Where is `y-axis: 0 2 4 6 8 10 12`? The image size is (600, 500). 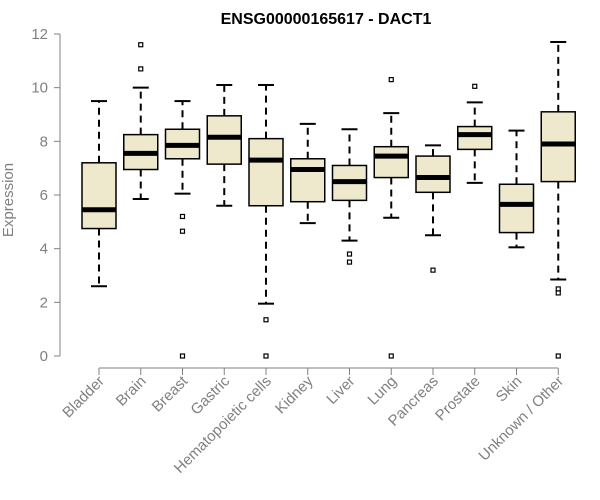
y-axis: 0 2 4 6 8 10 12 is located at coordinates (46, 195).